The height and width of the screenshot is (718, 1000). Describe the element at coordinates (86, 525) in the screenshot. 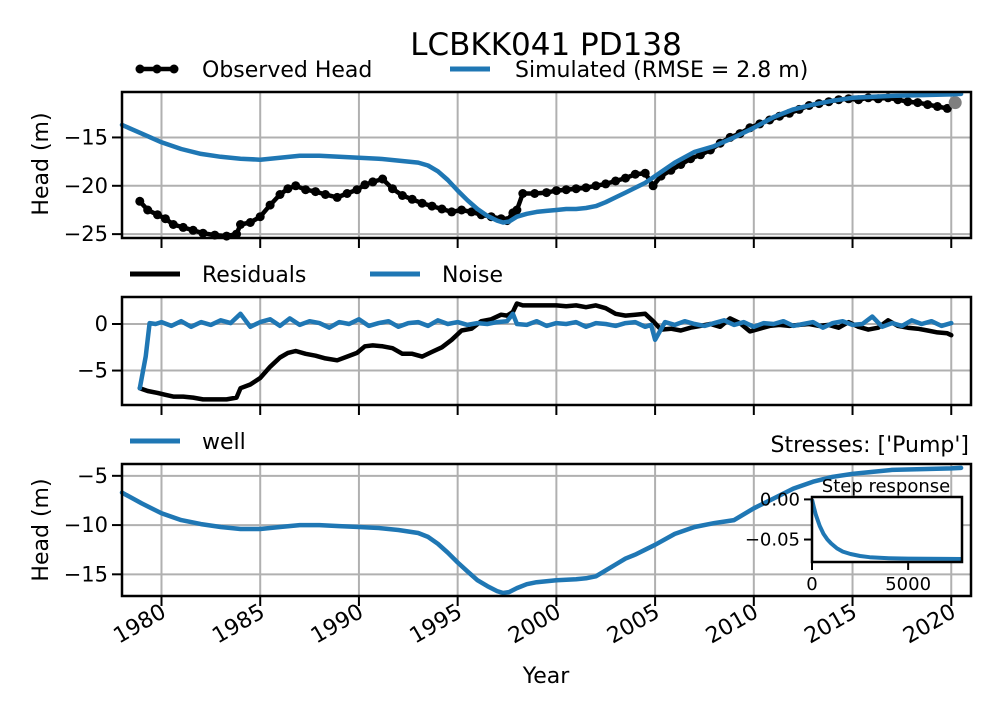

I see `ytick-label: −10` at that location.